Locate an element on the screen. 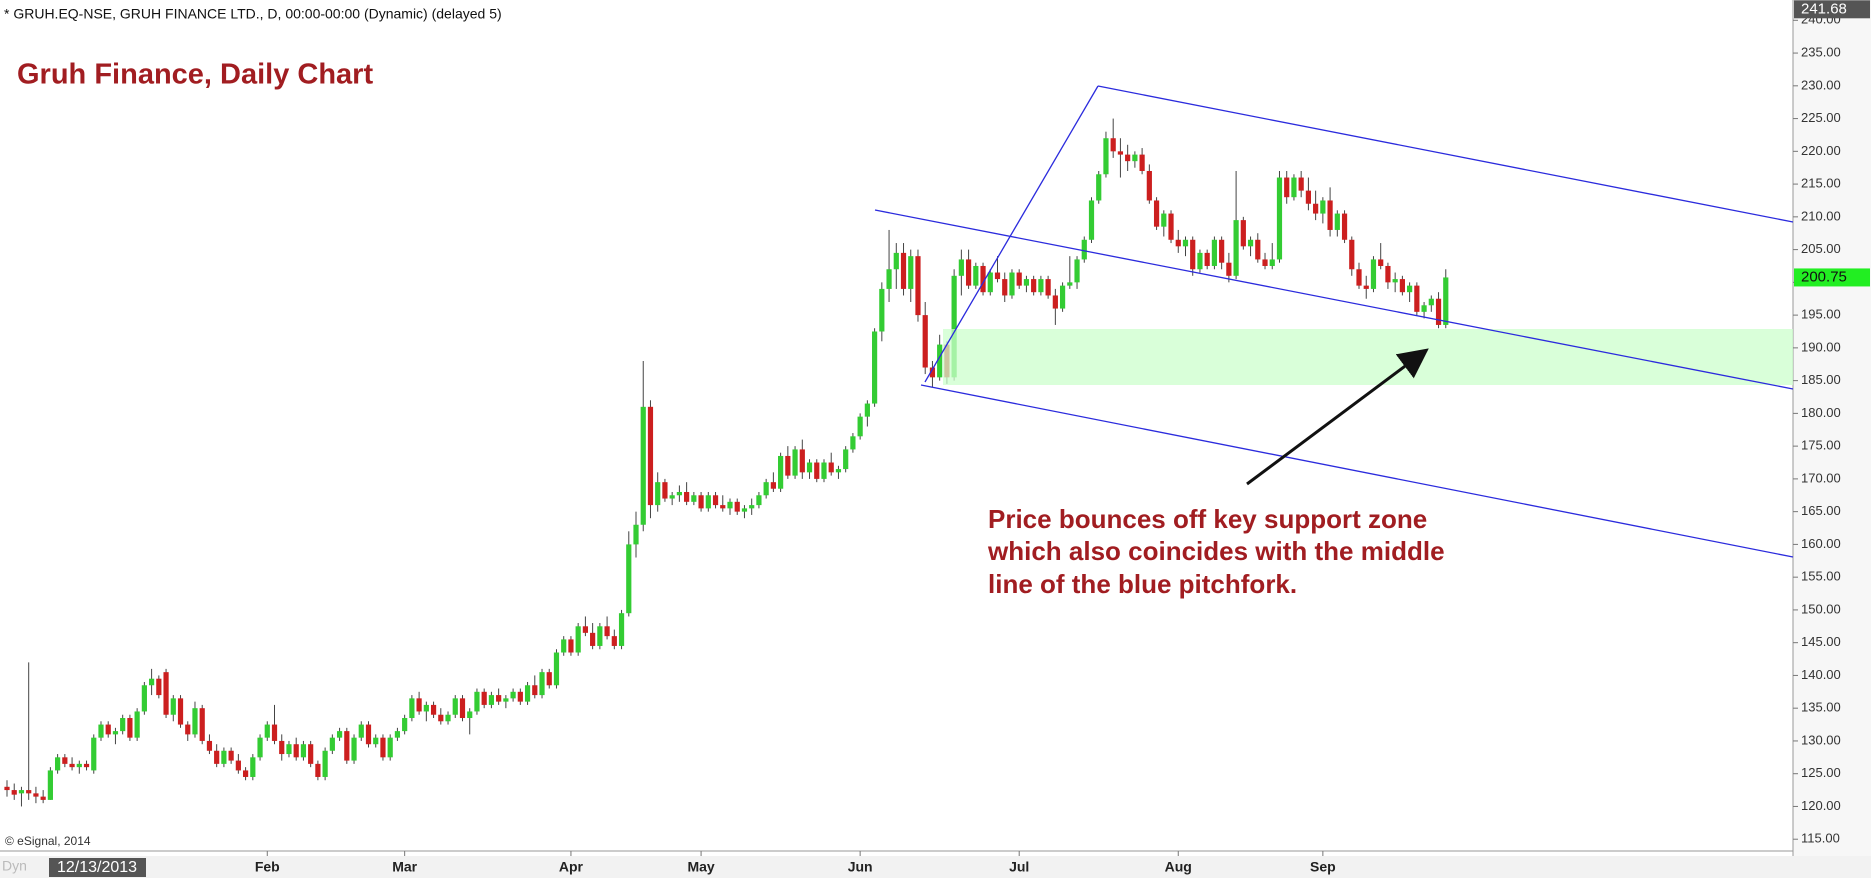 This screenshot has width=1871, height=878. cursor-date-box is located at coordinates (97, 867).